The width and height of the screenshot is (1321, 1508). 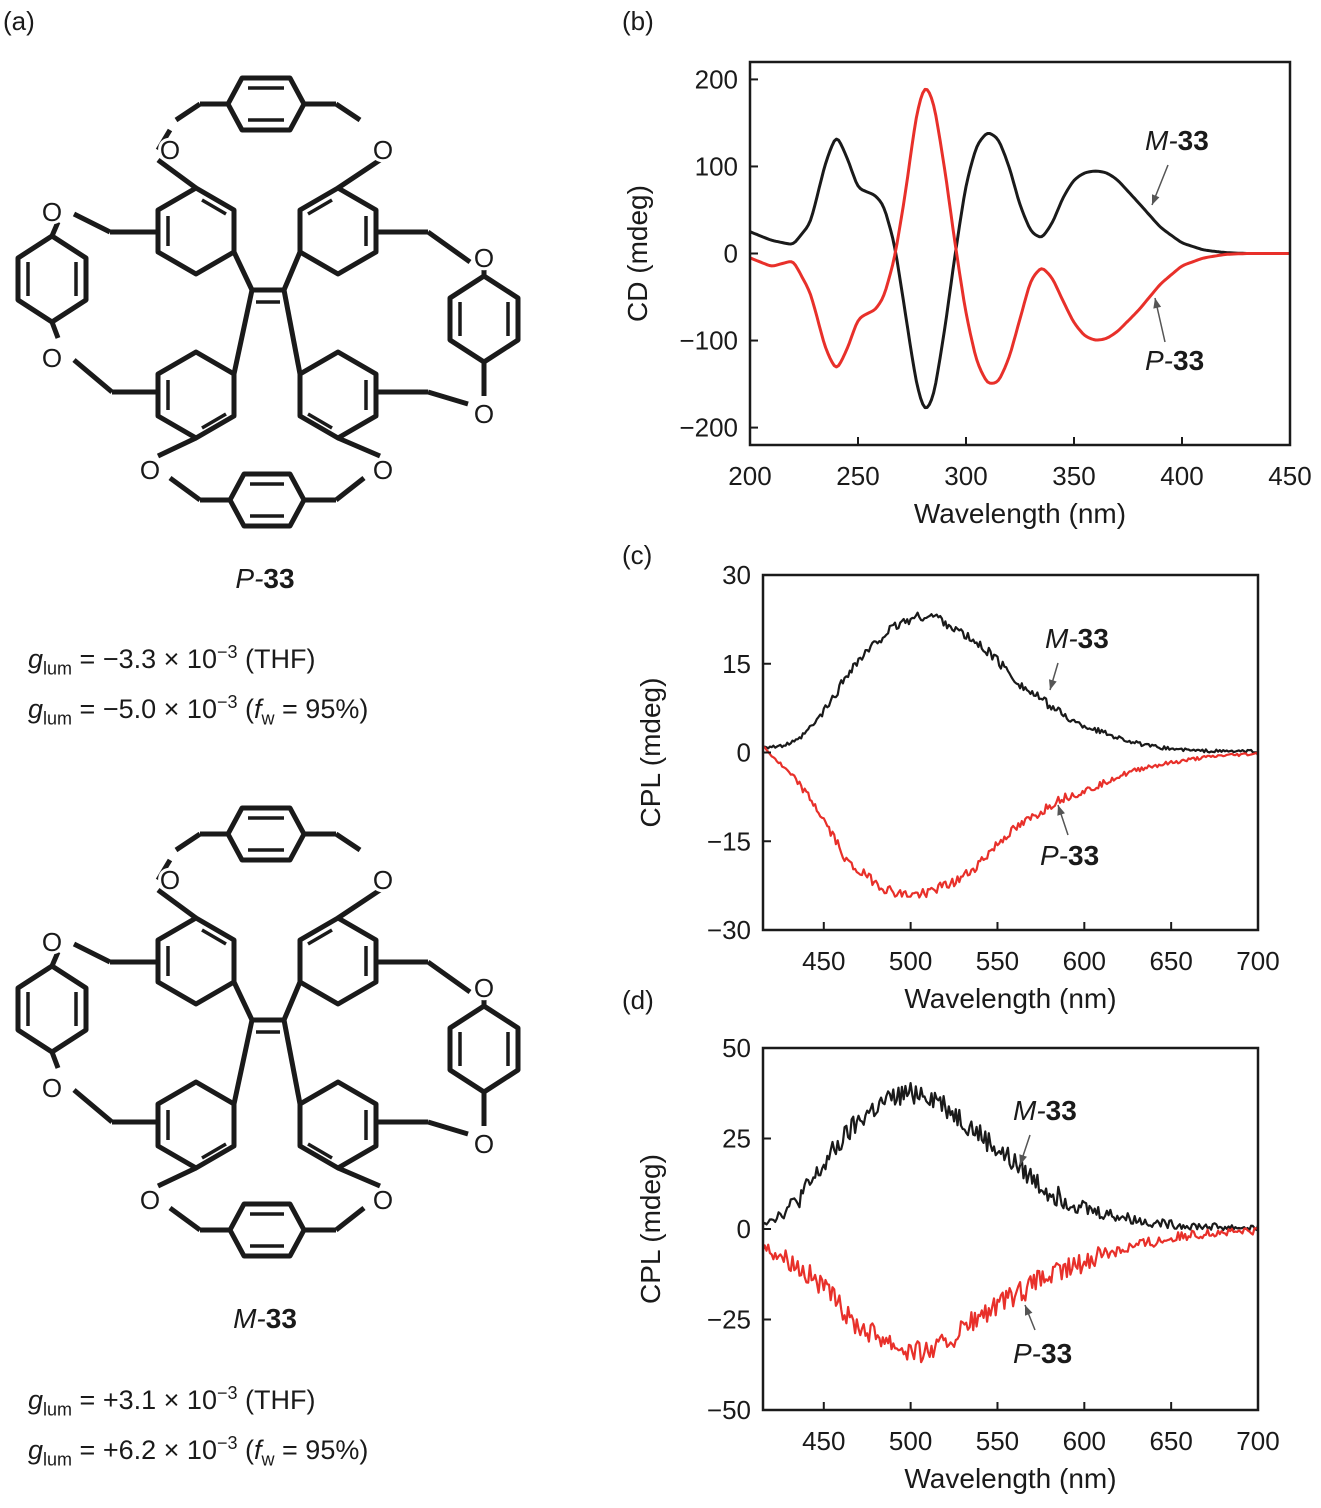 I want to click on molecule-label-m33: M-33, so click(x=265, y=1319).